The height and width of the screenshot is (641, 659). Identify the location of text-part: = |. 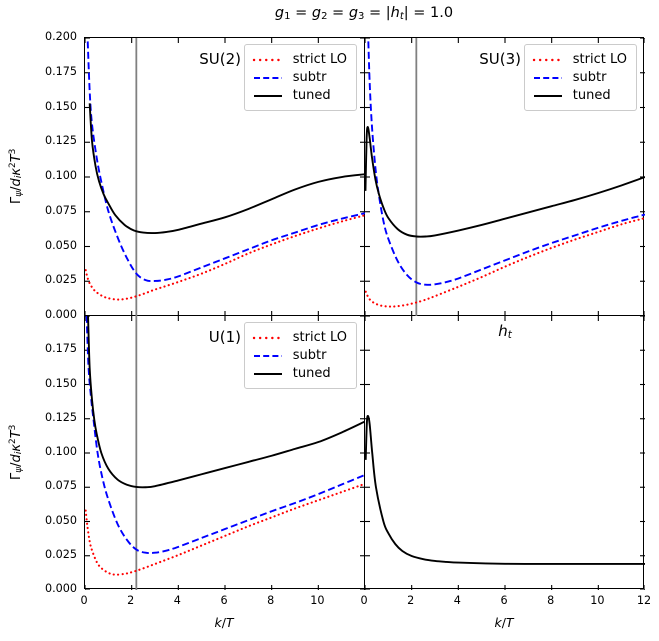
(377, 13).